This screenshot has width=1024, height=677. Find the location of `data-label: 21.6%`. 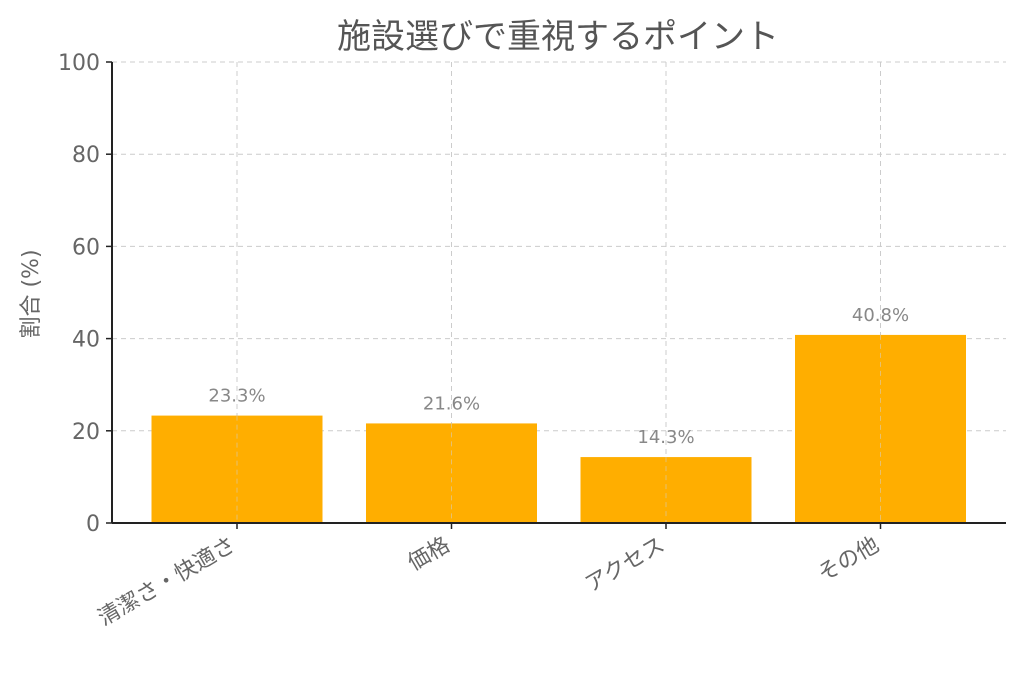

data-label: 21.6% is located at coordinates (451, 403).